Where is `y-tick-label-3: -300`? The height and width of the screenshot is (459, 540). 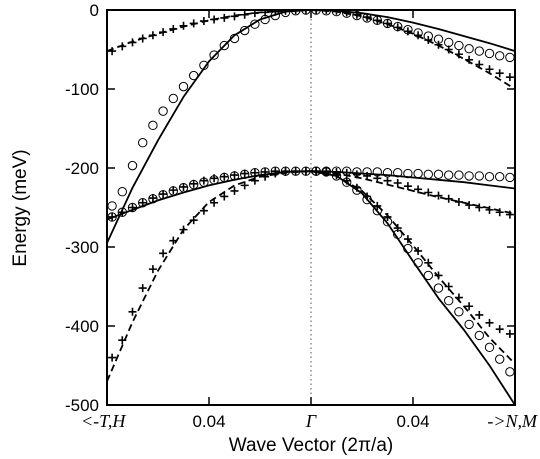 y-tick-label-3: -300 is located at coordinates (82, 247).